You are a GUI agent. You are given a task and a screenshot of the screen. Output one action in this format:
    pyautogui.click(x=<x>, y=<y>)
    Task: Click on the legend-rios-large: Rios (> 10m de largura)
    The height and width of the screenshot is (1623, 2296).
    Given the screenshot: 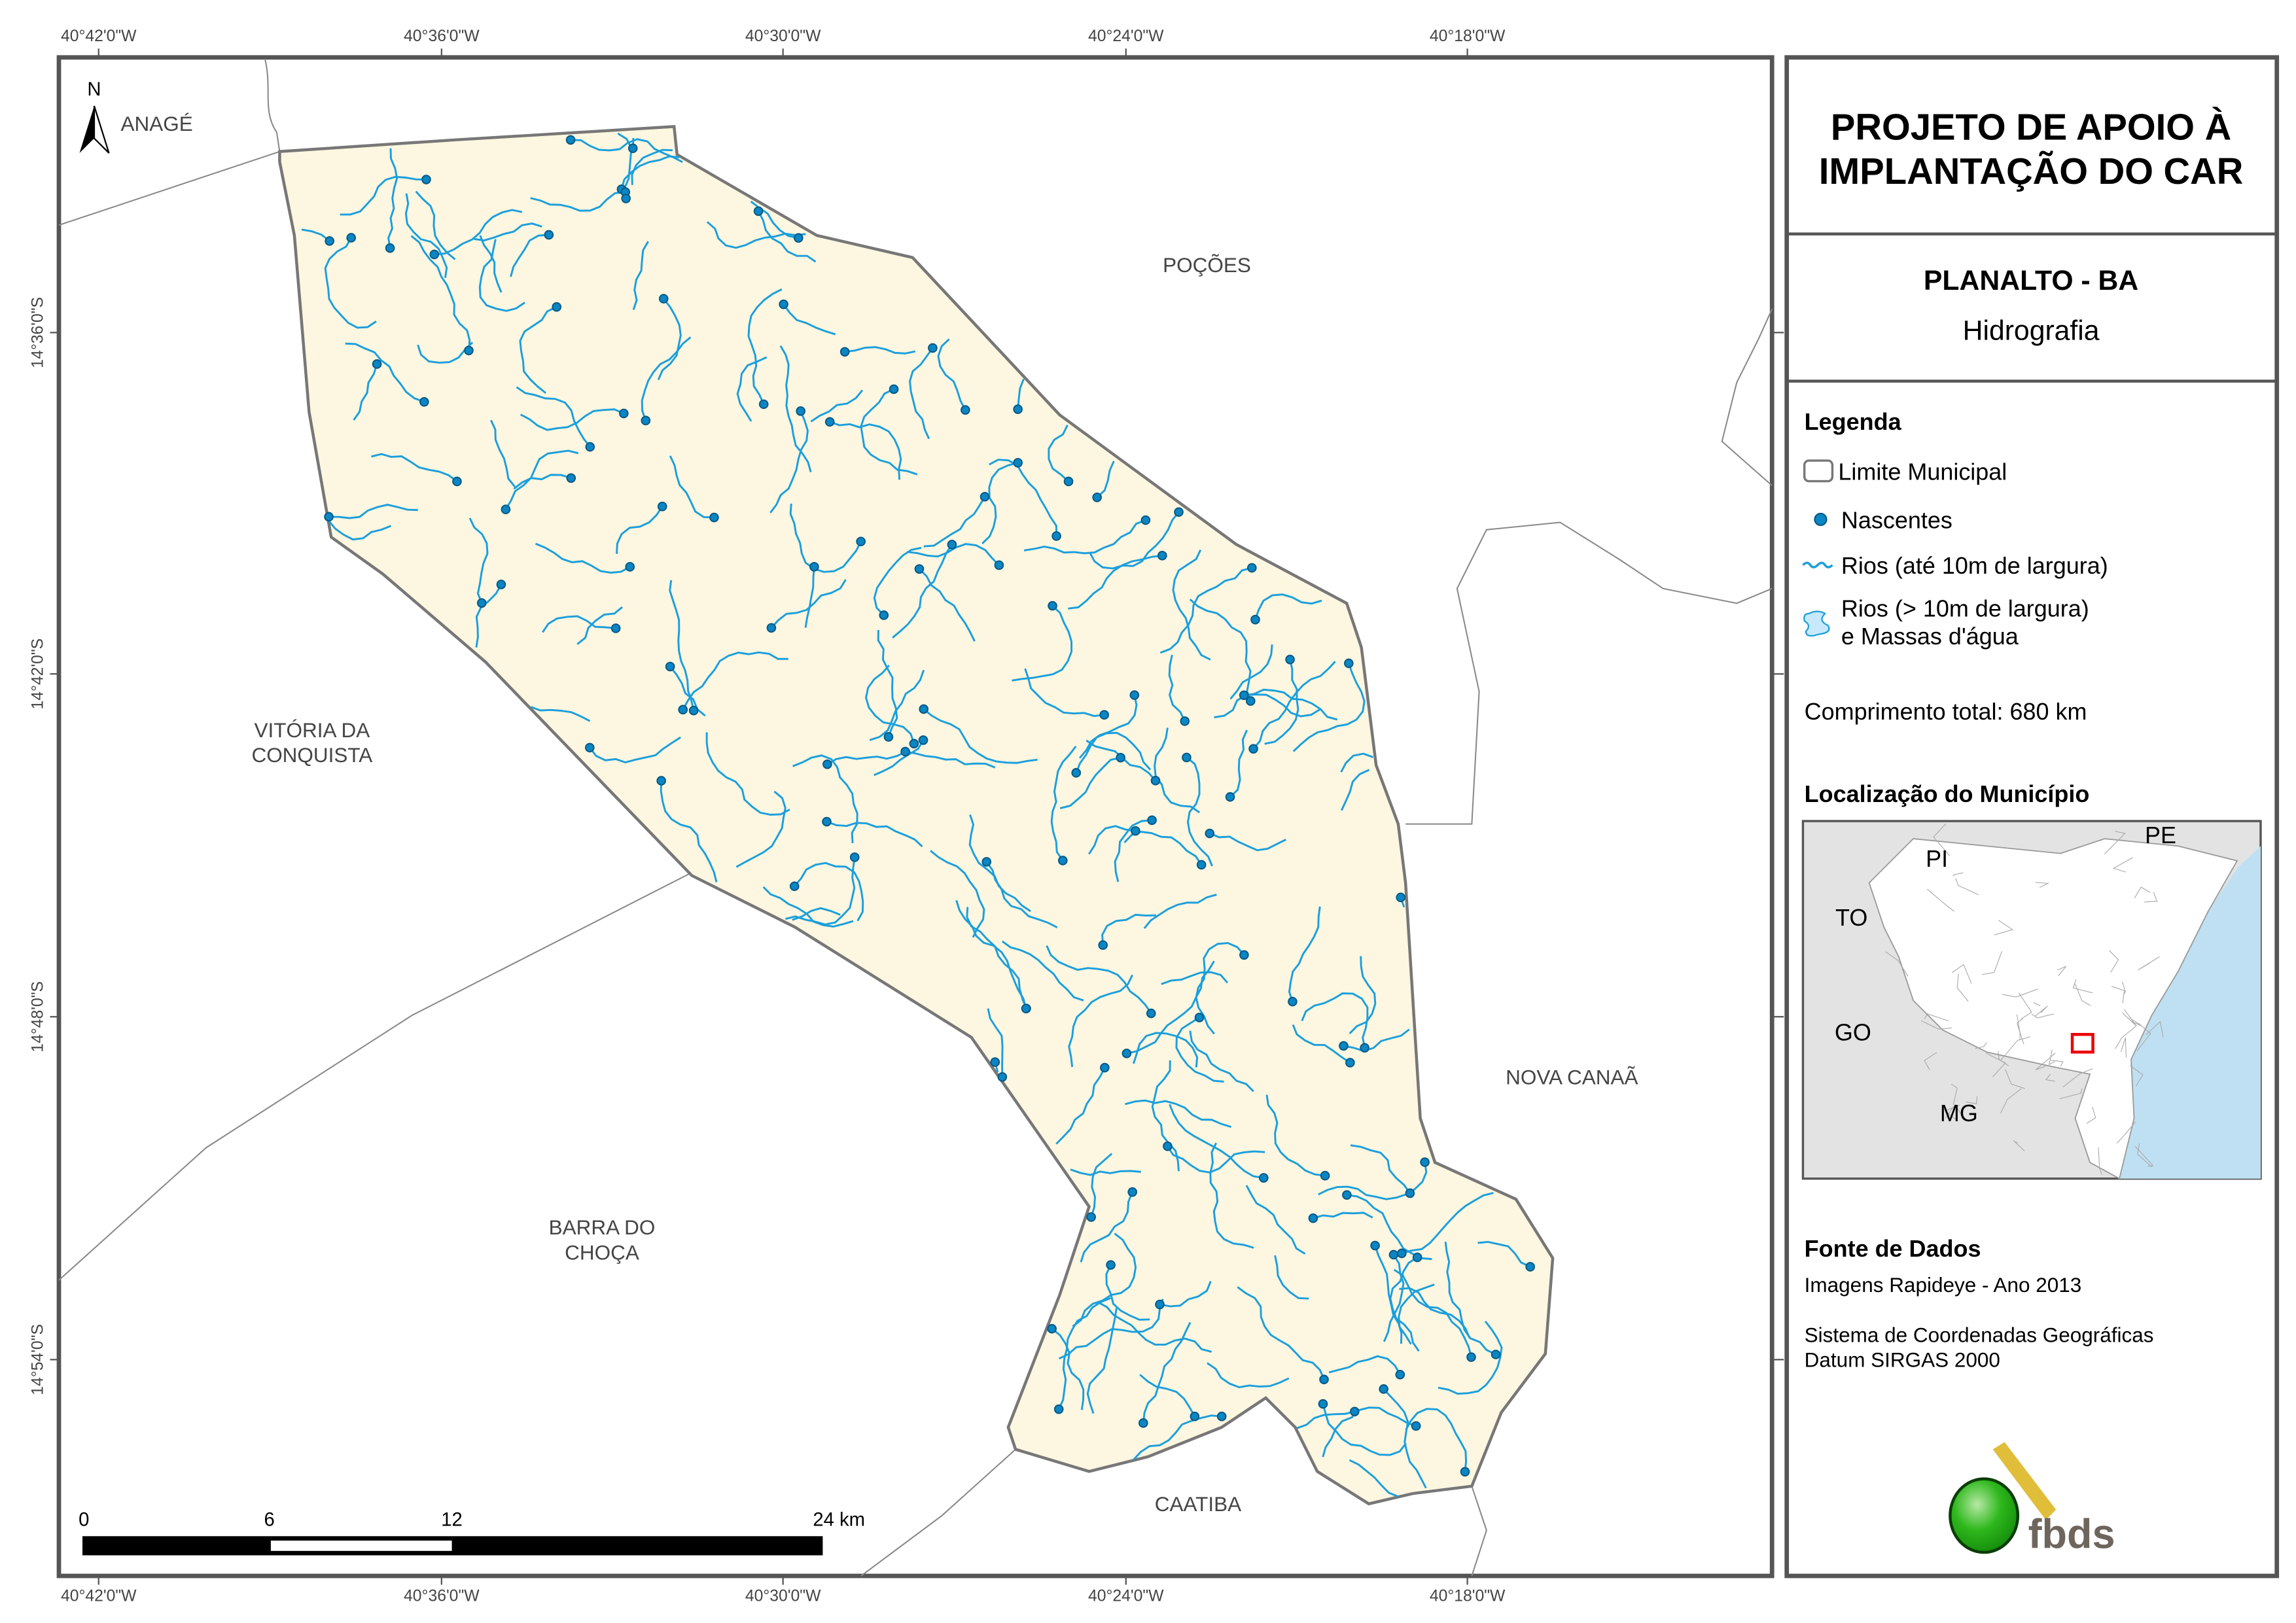 What is the action you would take?
    pyautogui.click(x=1965, y=608)
    